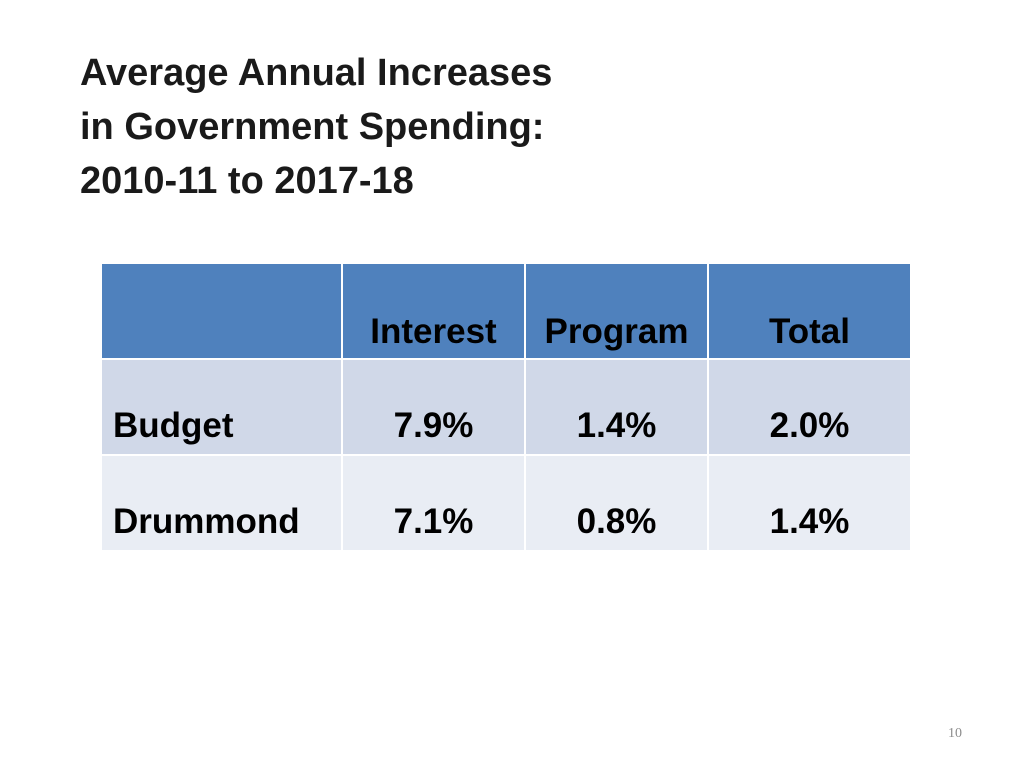  What do you see at coordinates (955, 733) in the screenshot?
I see `page-number: 10` at bounding box center [955, 733].